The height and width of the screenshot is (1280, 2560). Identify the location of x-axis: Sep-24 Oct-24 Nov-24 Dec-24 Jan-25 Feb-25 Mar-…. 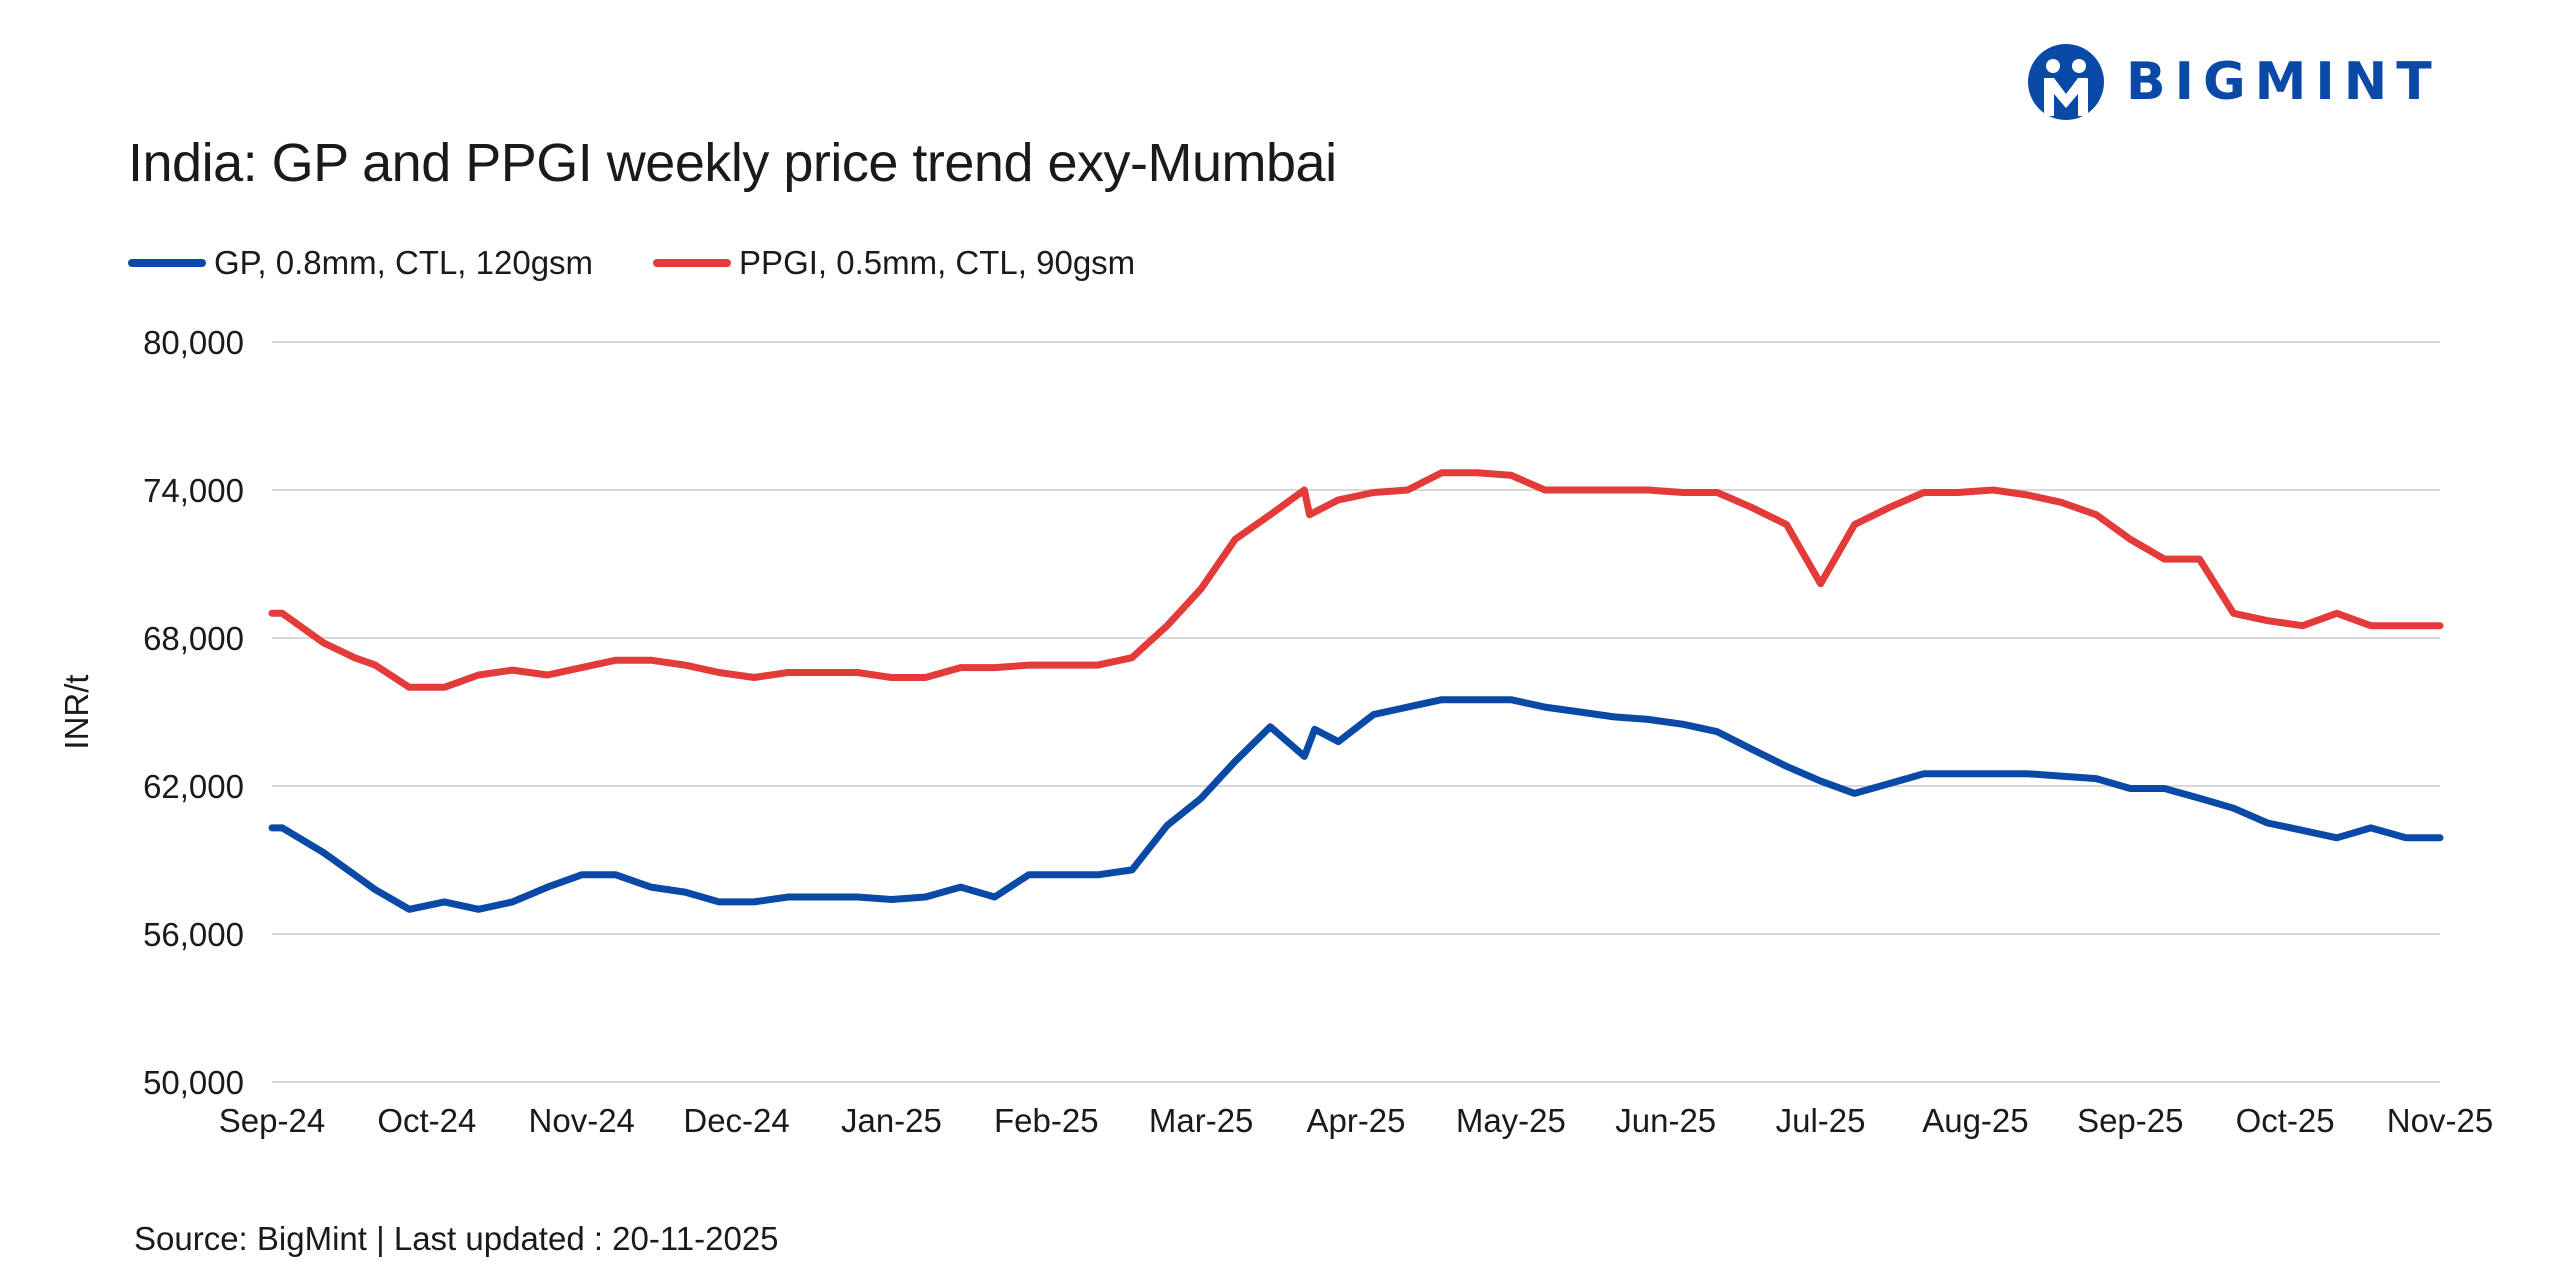
(1356, 1120).